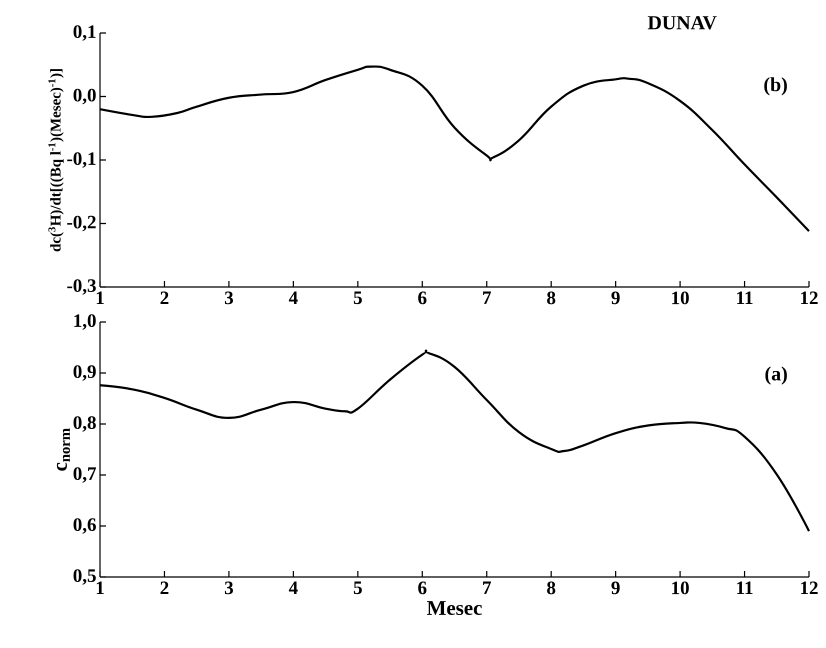  What do you see at coordinates (85, 526) in the screenshot?
I see `y-tick-label: 0,6` at bounding box center [85, 526].